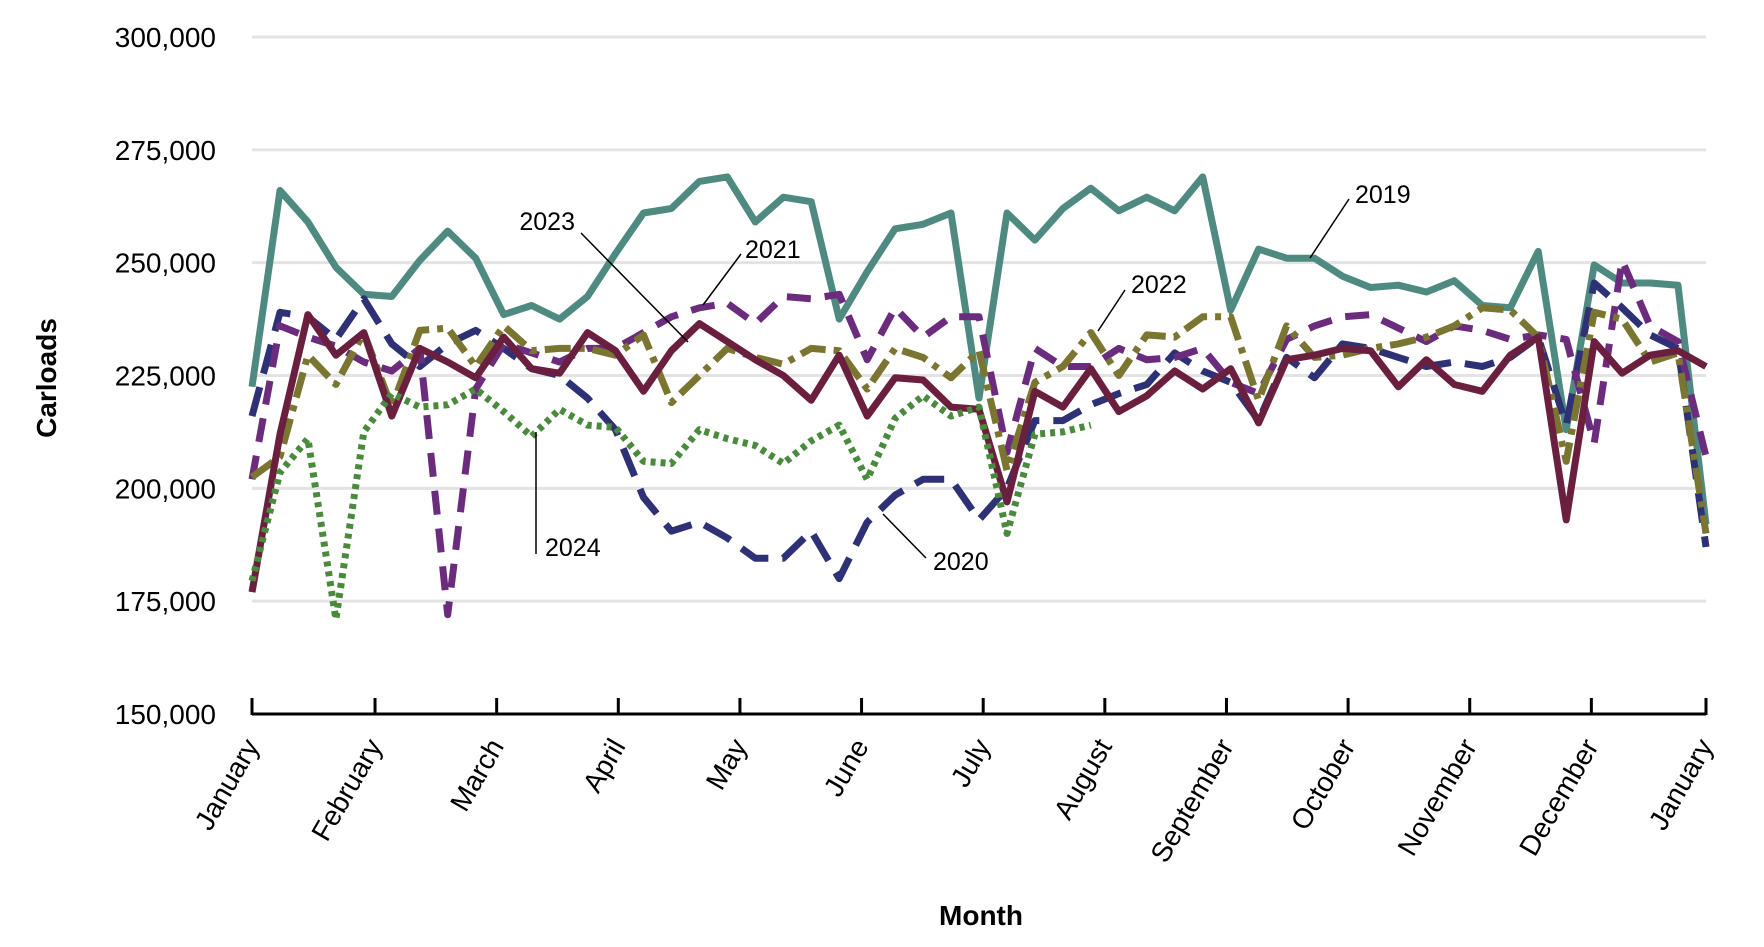 The image size is (1764, 947). Describe the element at coordinates (1436, 797) in the screenshot. I see `x-tick-label: November` at that location.